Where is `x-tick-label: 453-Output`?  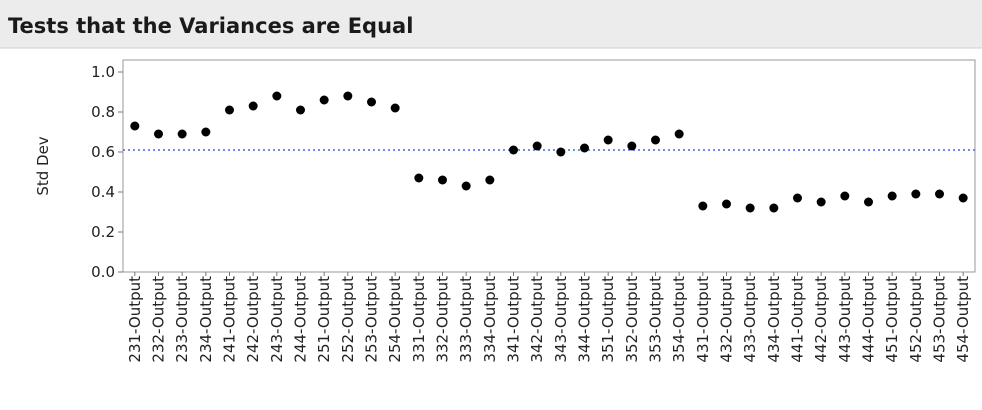 x-tick-label: 453-Output is located at coordinates (940, 319).